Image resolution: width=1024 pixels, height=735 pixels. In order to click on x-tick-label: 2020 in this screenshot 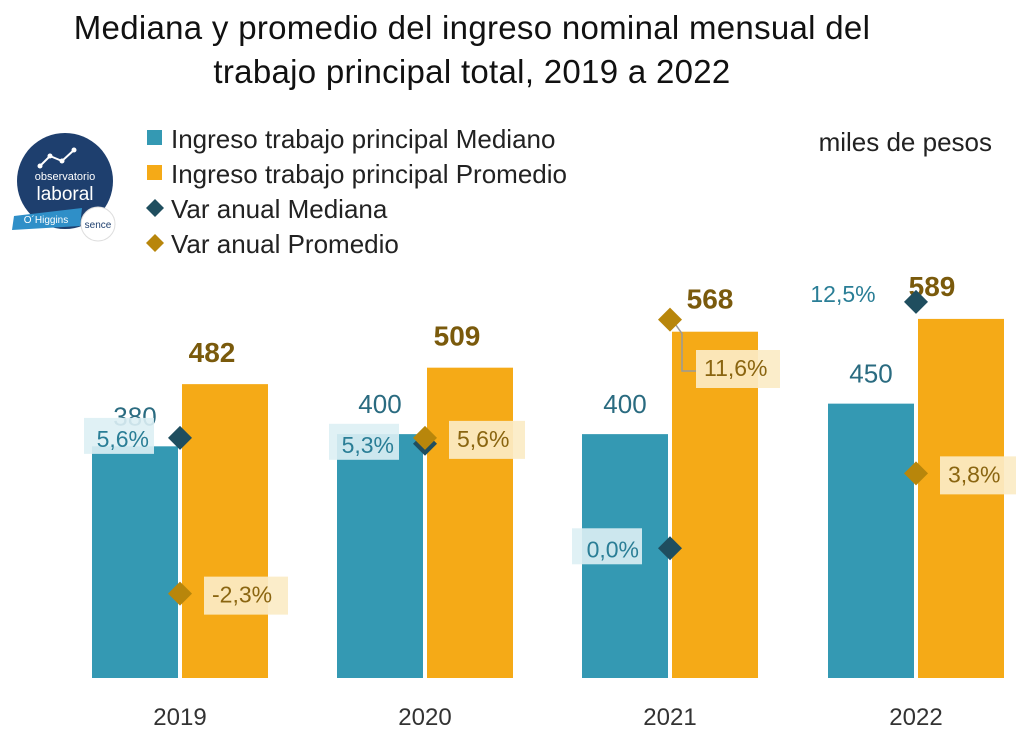, I will do `click(424, 717)`.